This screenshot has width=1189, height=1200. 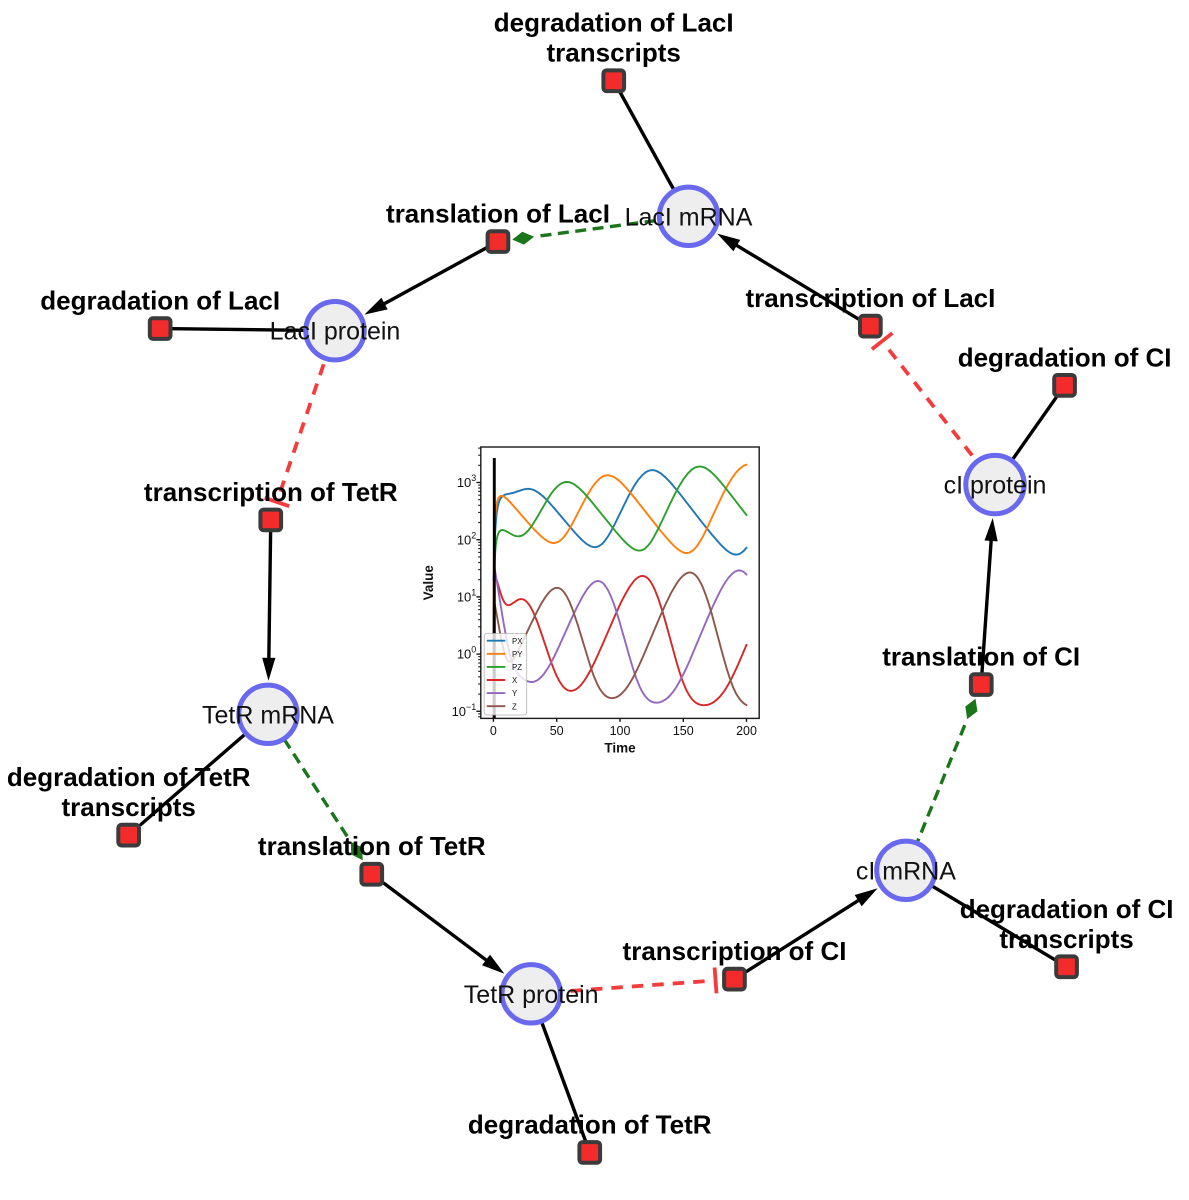 What do you see at coordinates (515, 680) in the screenshot?
I see `svg-text: X` at bounding box center [515, 680].